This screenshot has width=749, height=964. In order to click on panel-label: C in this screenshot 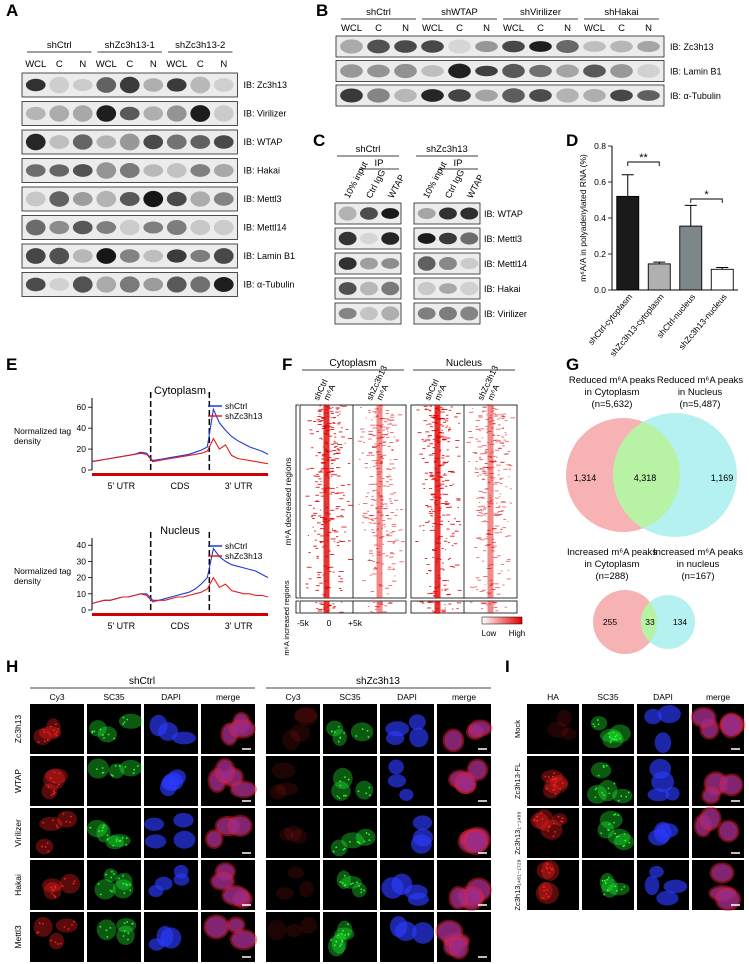, I will do `click(319, 140)`.